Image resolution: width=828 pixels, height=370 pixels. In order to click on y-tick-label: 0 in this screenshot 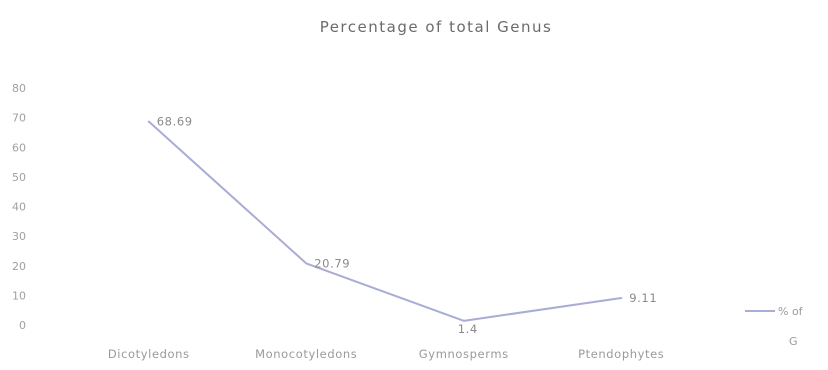, I will do `click(22, 325)`.